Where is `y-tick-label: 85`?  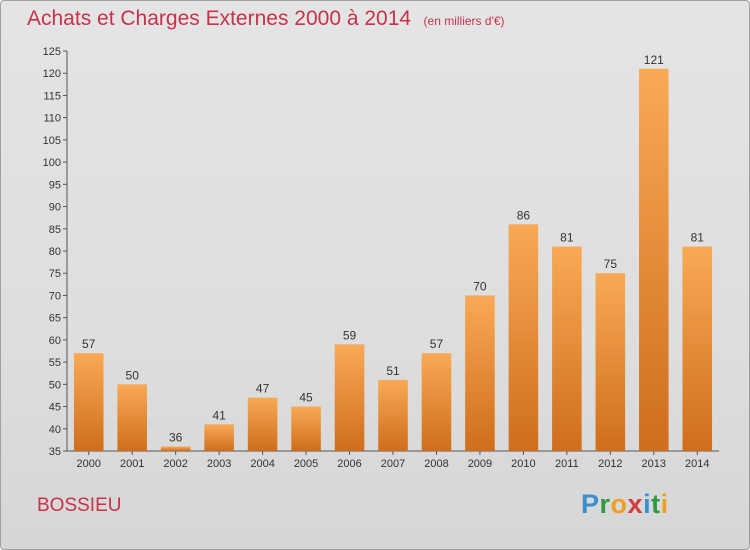
y-tick-label: 85 is located at coordinates (55, 230).